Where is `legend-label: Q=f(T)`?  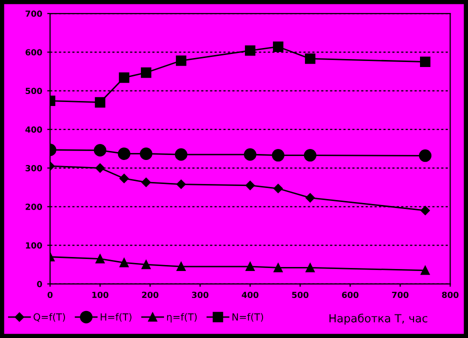 legend-label: Q=f(T) is located at coordinates (49, 317).